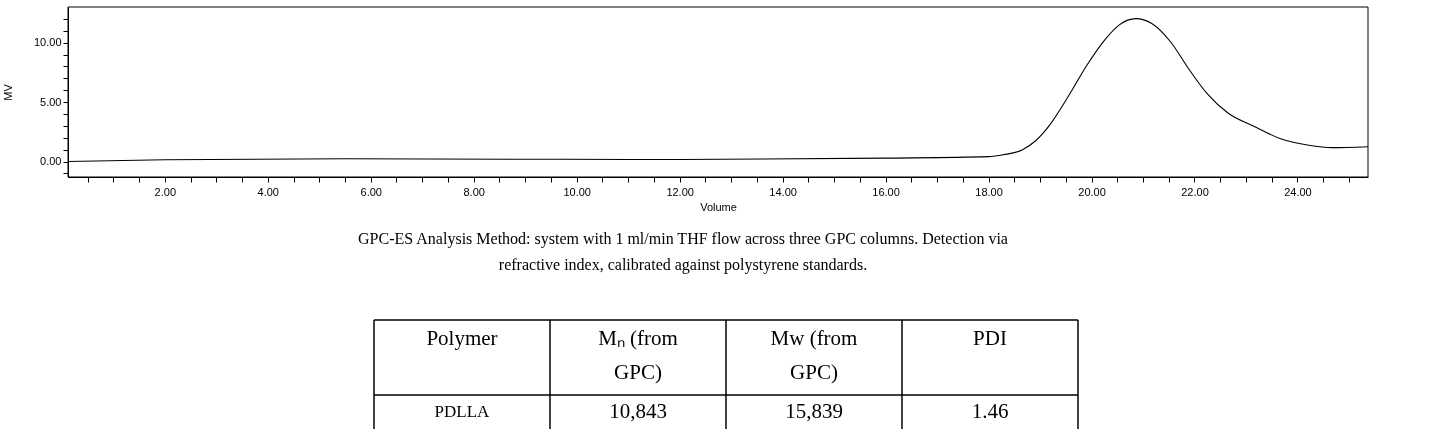 This screenshot has height=429, width=1447. I want to click on text: 1.46, so click(990, 411).